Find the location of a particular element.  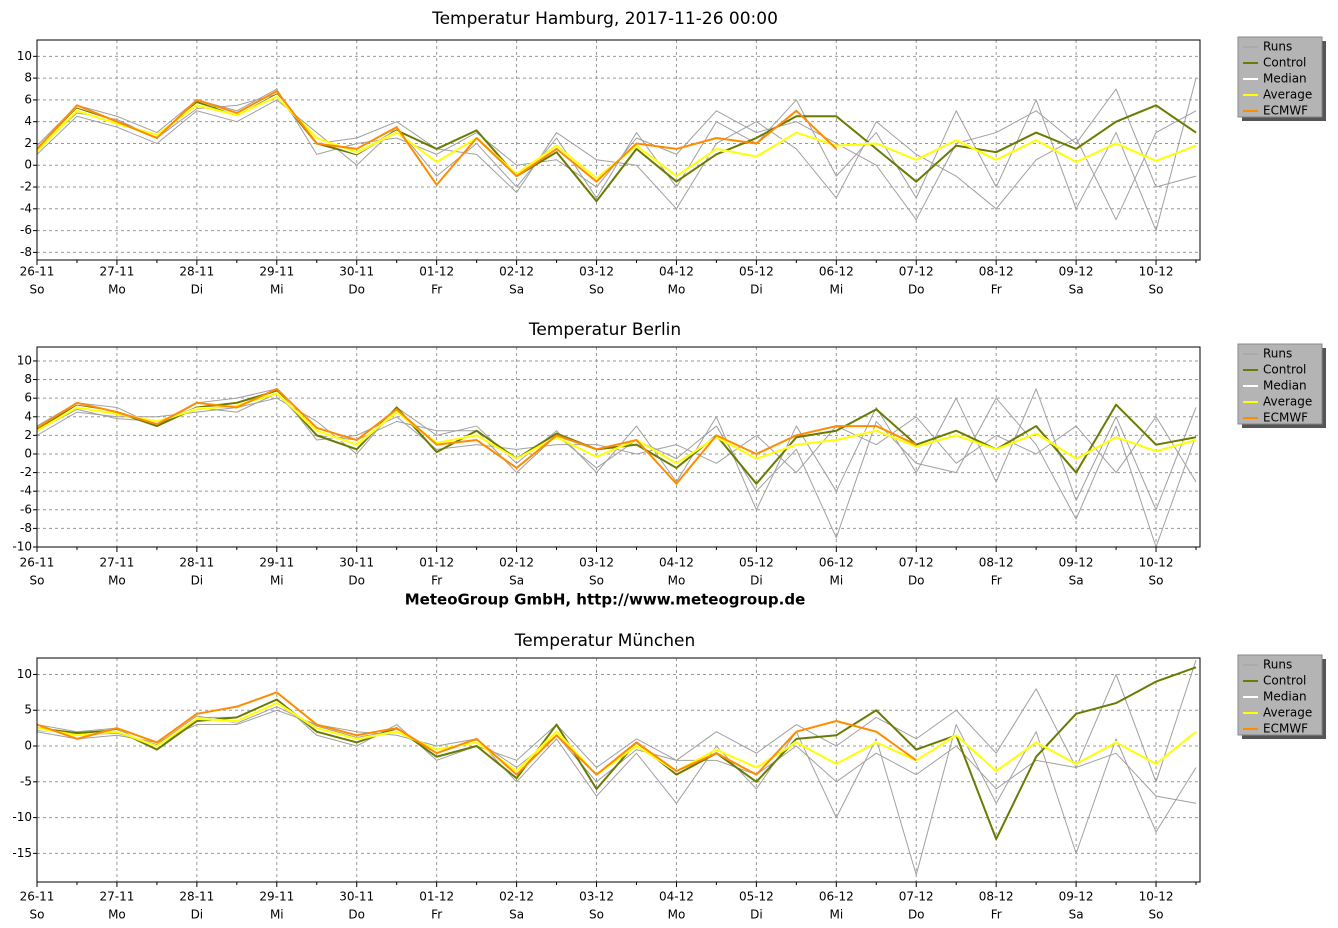

y-tick-label: 8 is located at coordinates (28, 379).